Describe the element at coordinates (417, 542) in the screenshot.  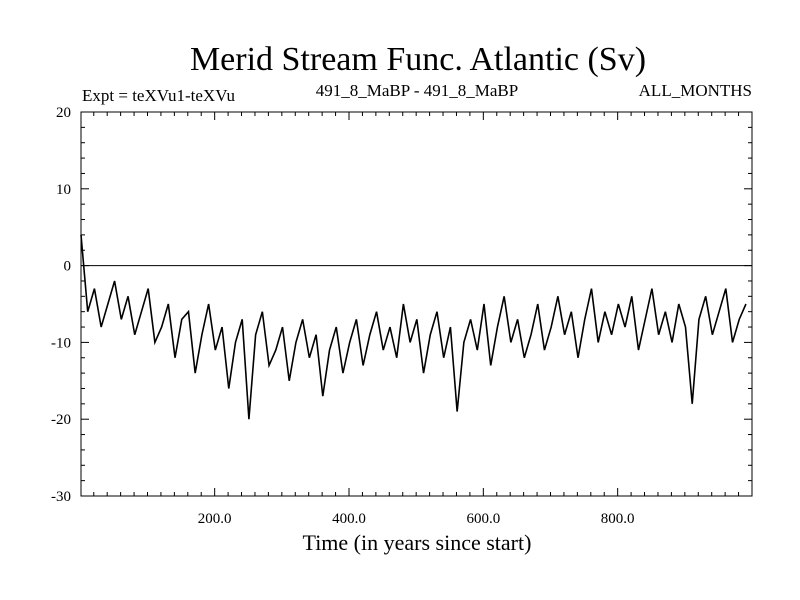
I see `x-axis-label: Time (in years since start)` at that location.